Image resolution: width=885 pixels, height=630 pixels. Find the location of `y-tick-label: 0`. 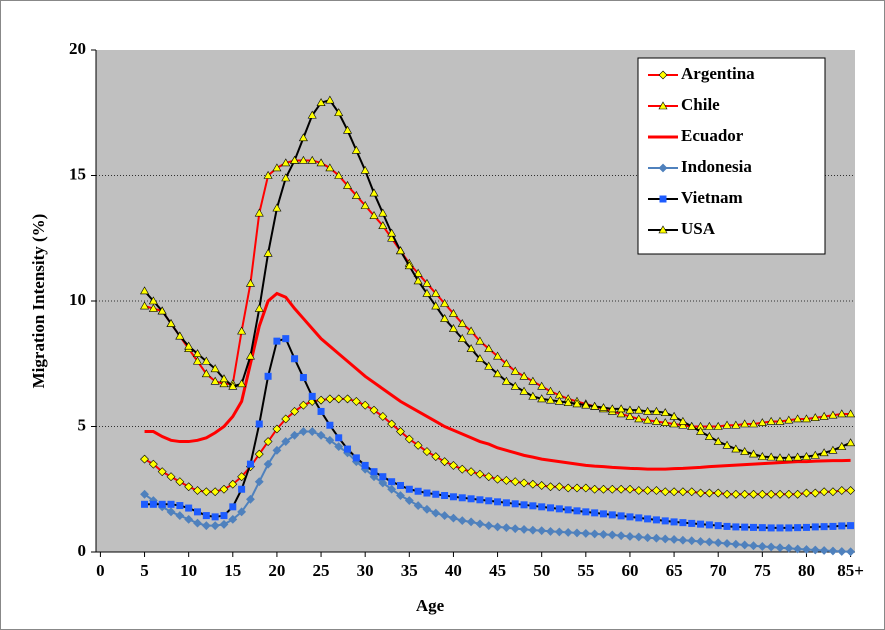

y-tick-label: 0 is located at coordinates (82, 550).